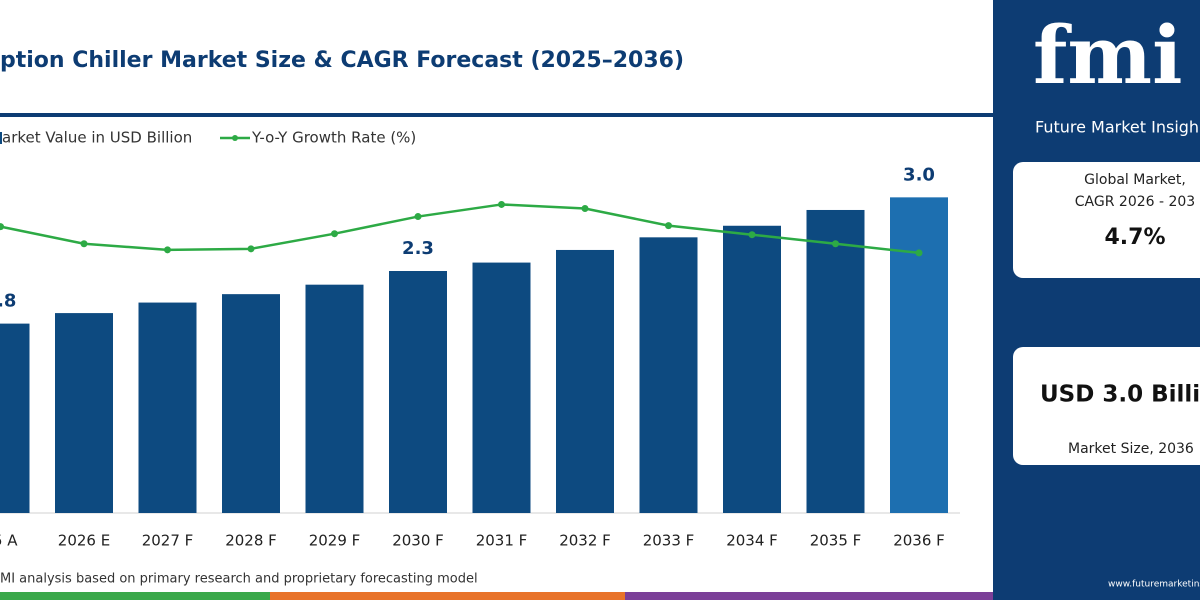 The image size is (1200, 600). Describe the element at coordinates (752, 541) in the screenshot. I see `x-tick-label: 2034 F` at that location.